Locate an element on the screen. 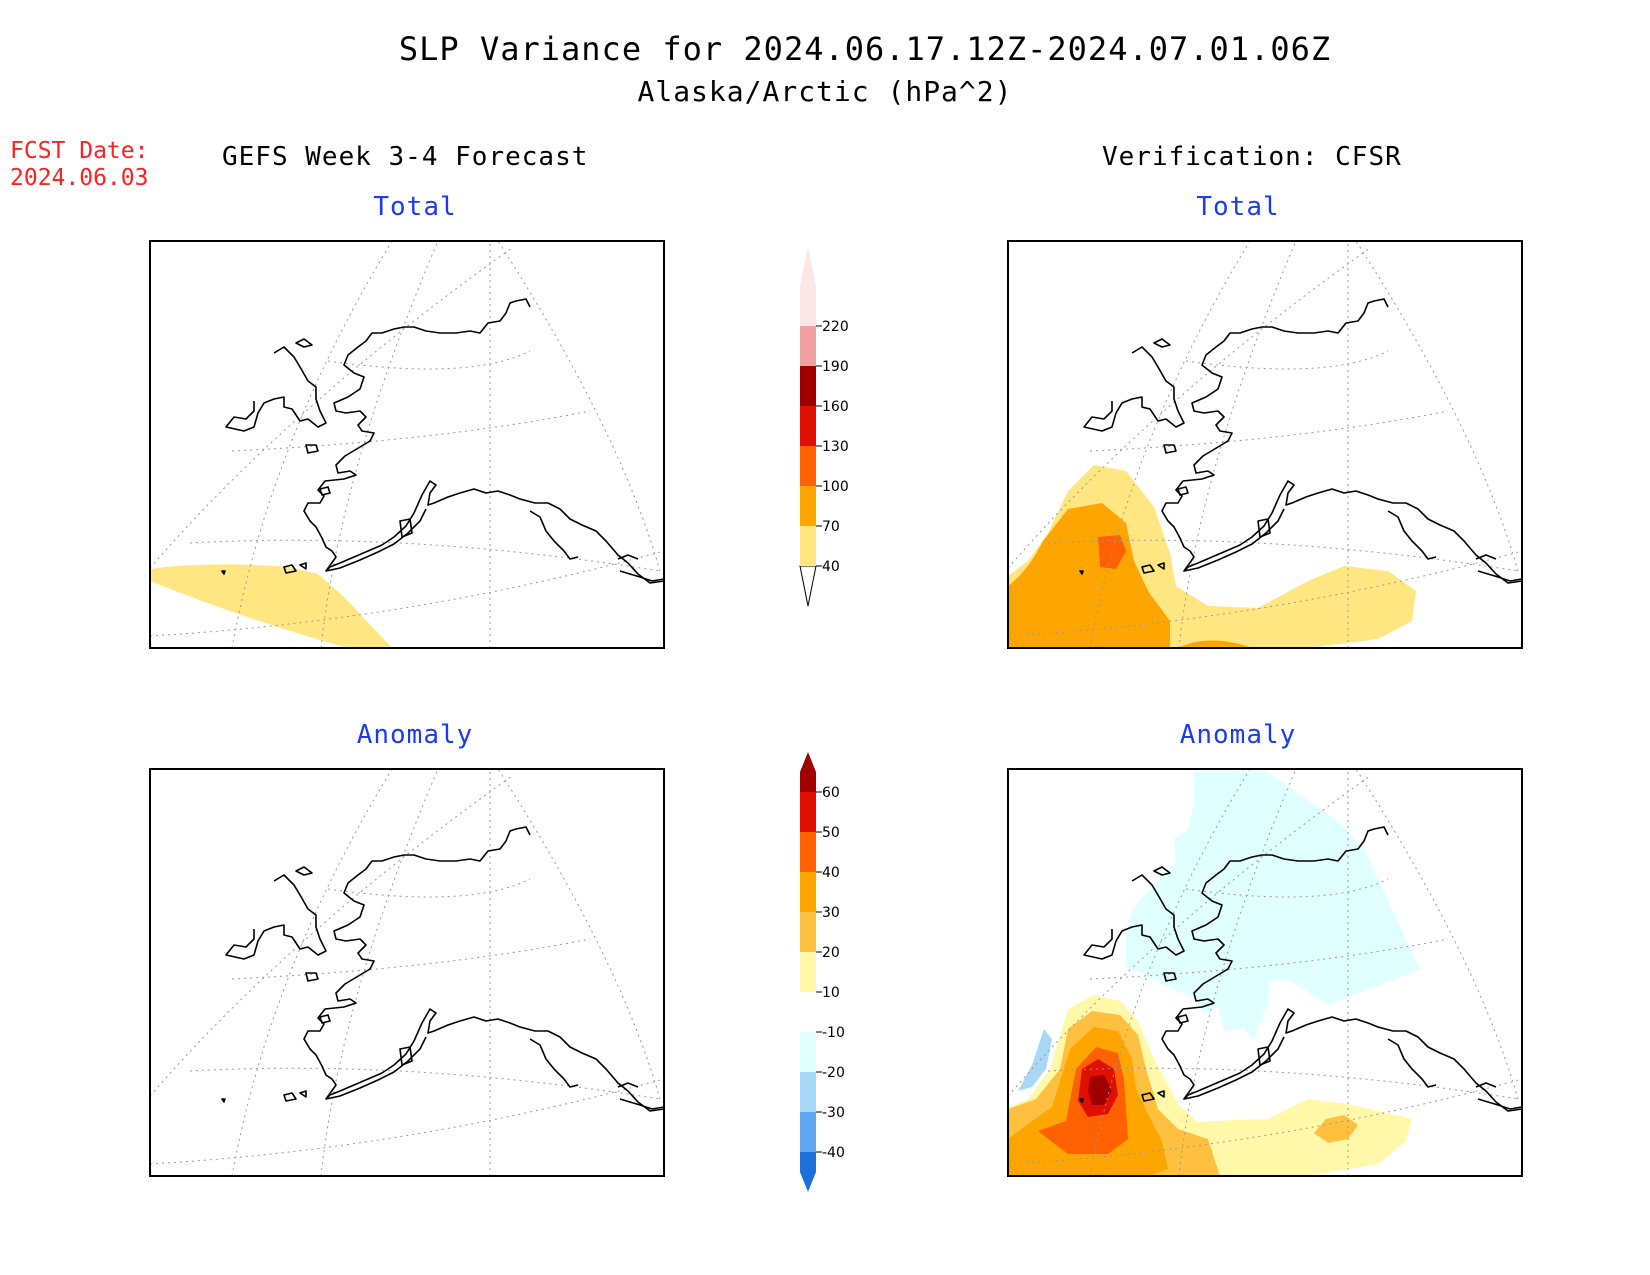 The height and width of the screenshot is (1275, 1650). cfsr-anomaly-map is located at coordinates (1265, 972).